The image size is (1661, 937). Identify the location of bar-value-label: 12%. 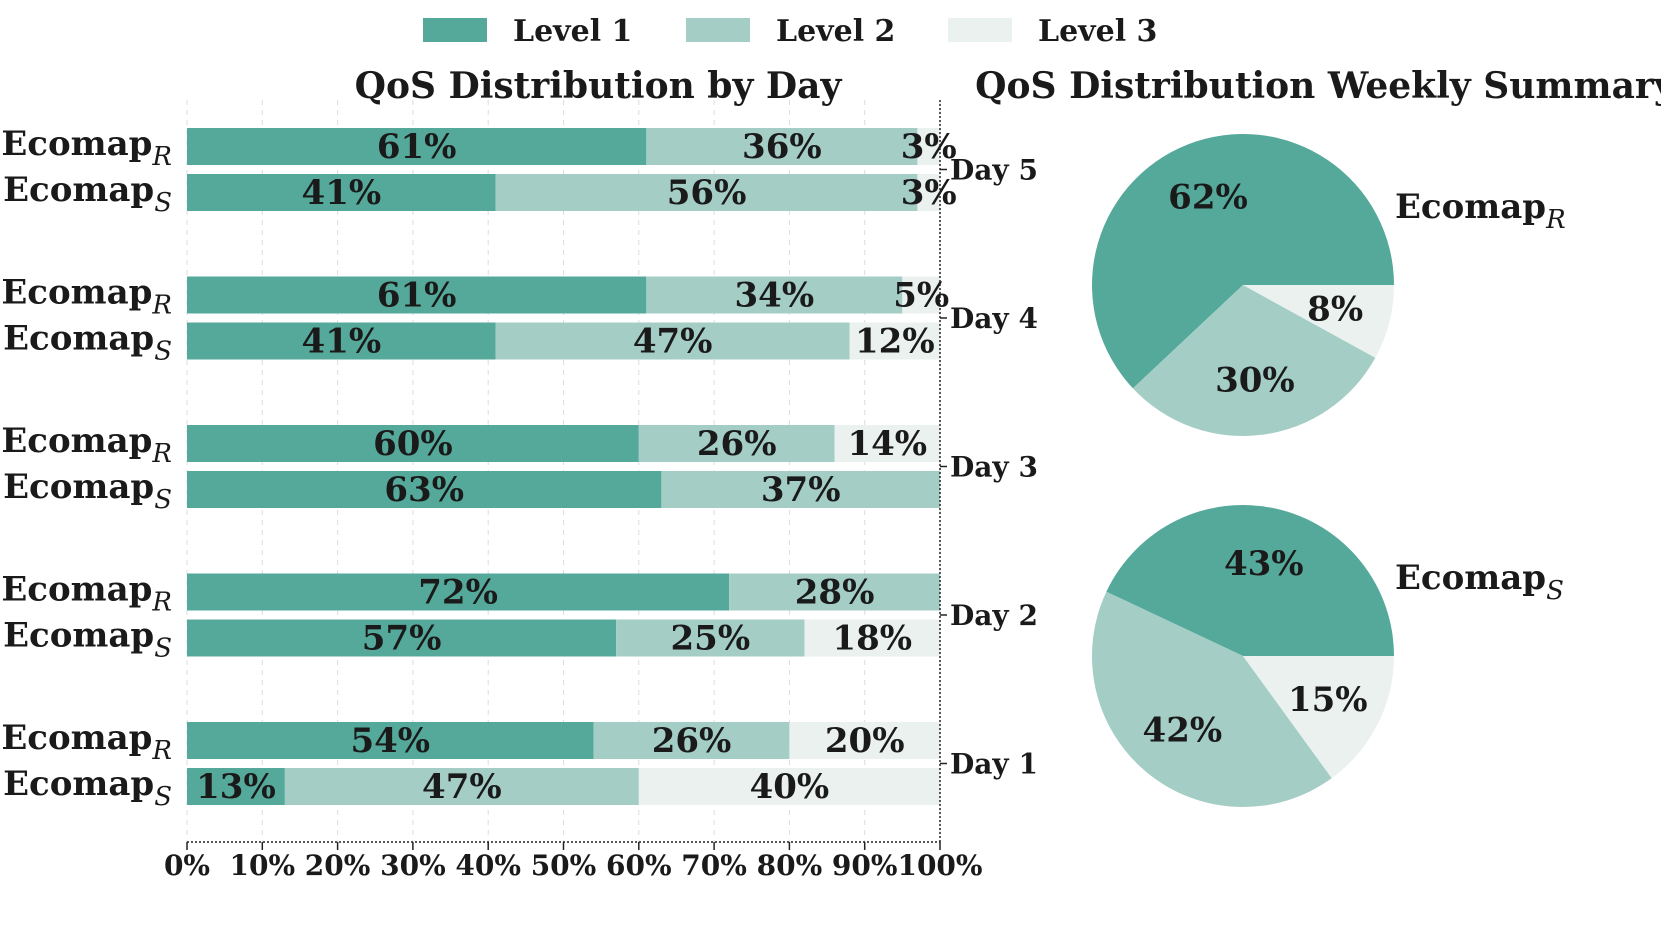
(895, 342).